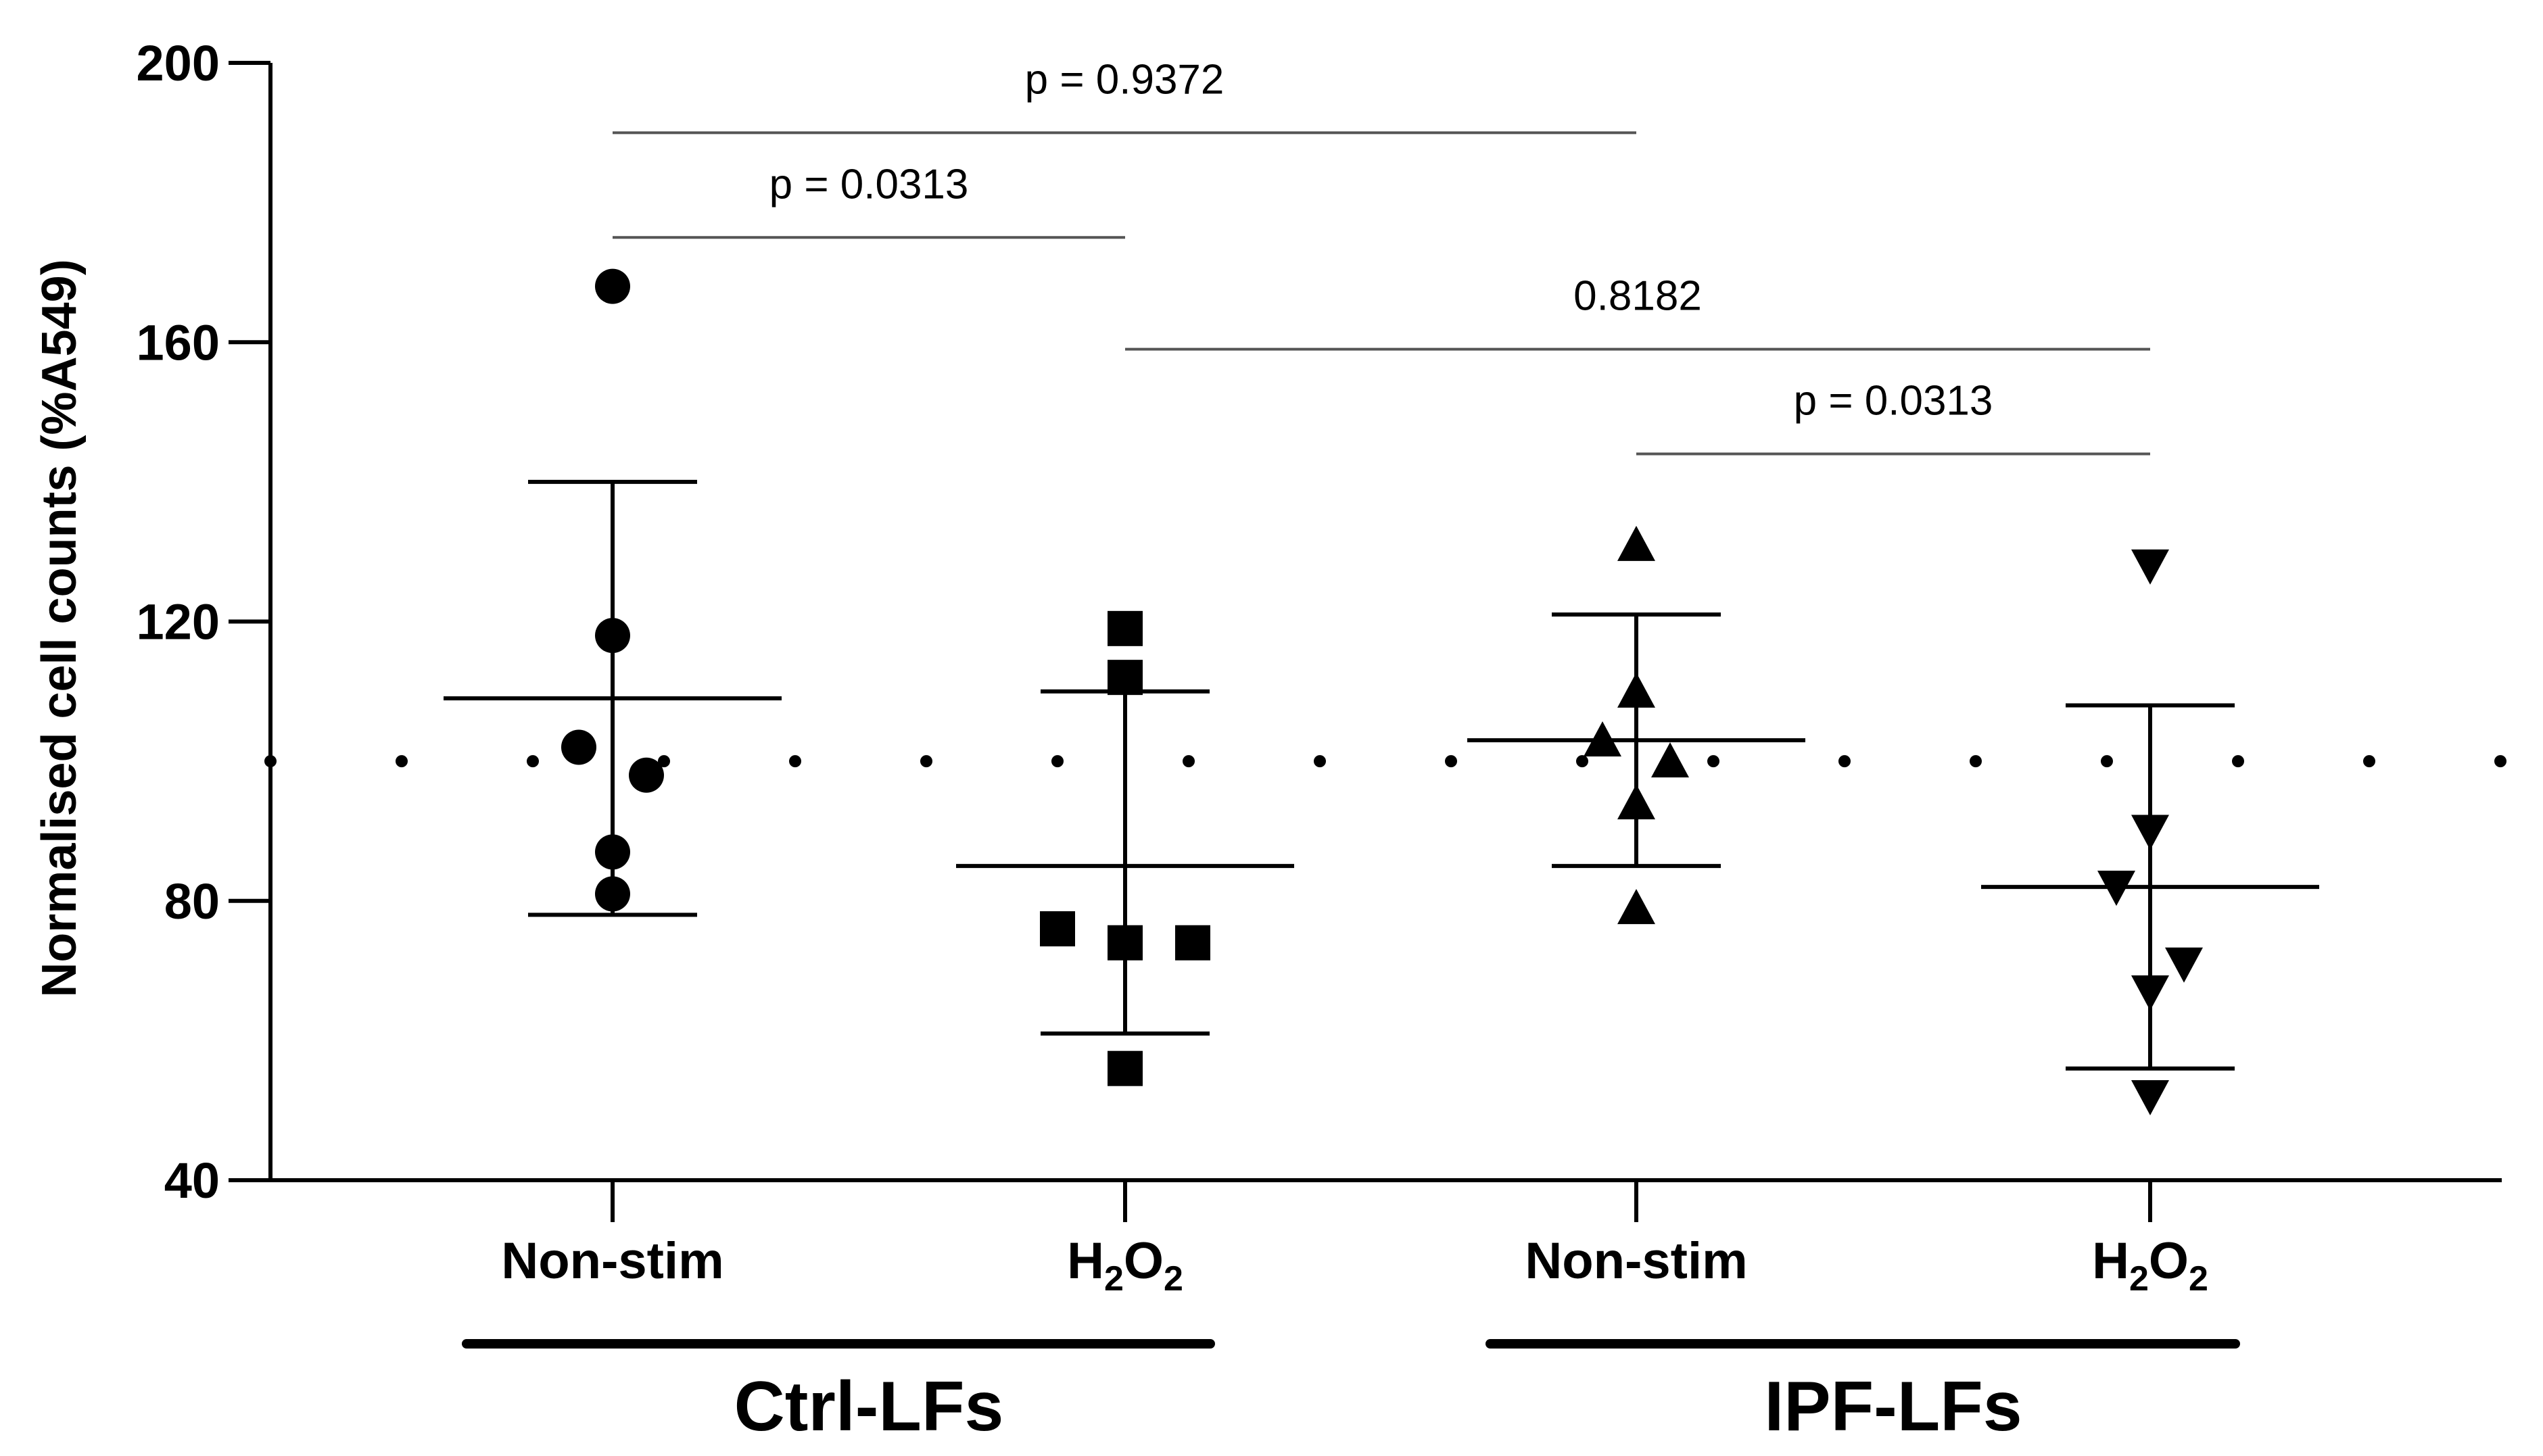  What do you see at coordinates (1893, 1406) in the screenshot?
I see `group-label-1: IPF-LFs` at bounding box center [1893, 1406].